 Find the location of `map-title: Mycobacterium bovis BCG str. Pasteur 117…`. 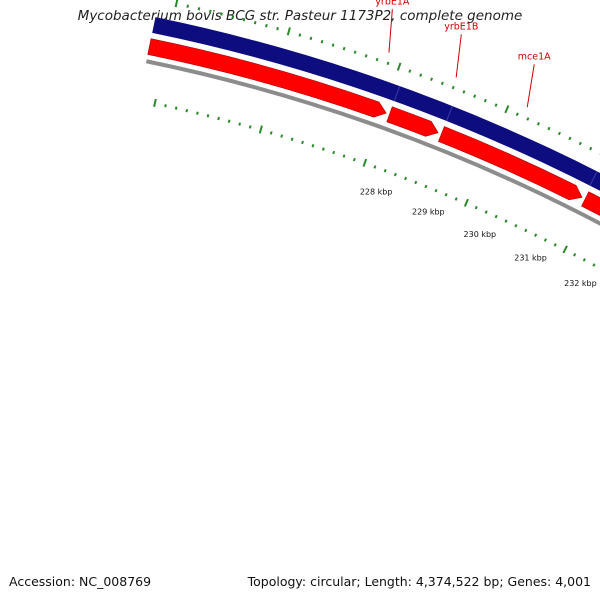

map-title: Mycobacterium bovis BCG str. Pasteur 117… is located at coordinates (300, 16).